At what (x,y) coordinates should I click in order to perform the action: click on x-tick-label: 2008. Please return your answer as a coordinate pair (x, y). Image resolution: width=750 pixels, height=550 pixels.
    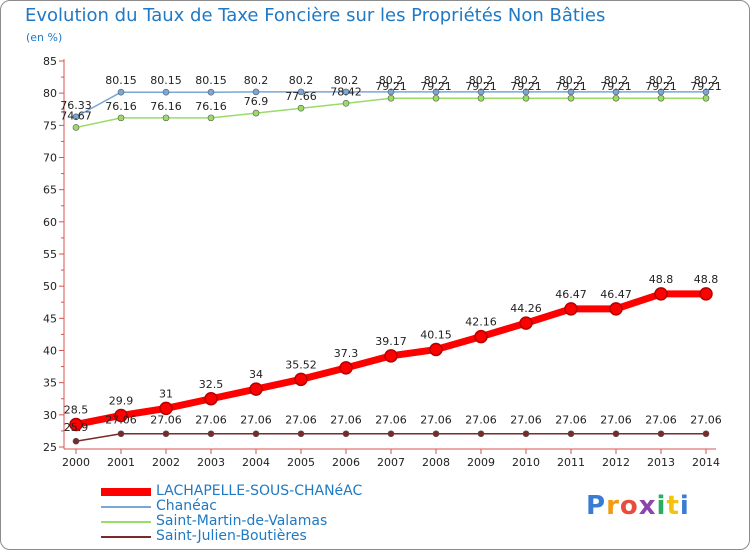
    Looking at the image, I should click on (436, 462).